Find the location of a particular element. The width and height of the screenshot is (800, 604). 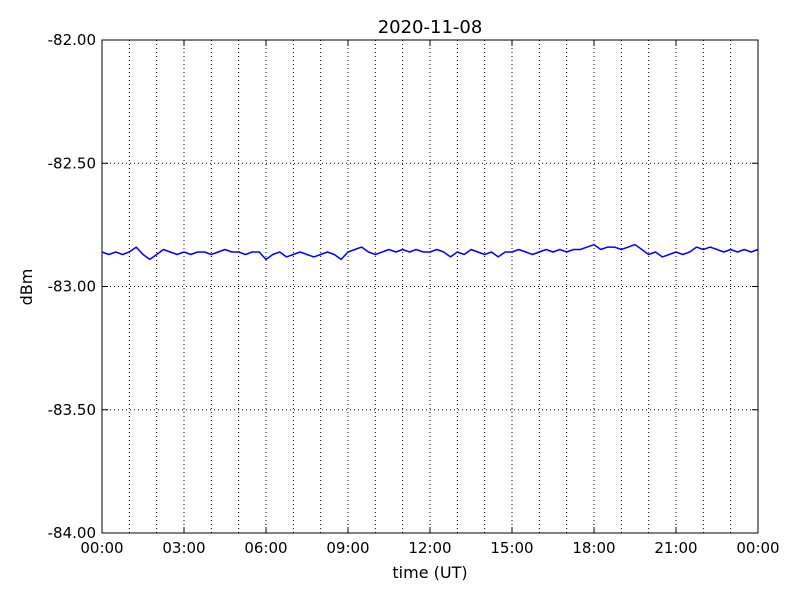

y-tick-label: -83.50 is located at coordinates (72, 410).